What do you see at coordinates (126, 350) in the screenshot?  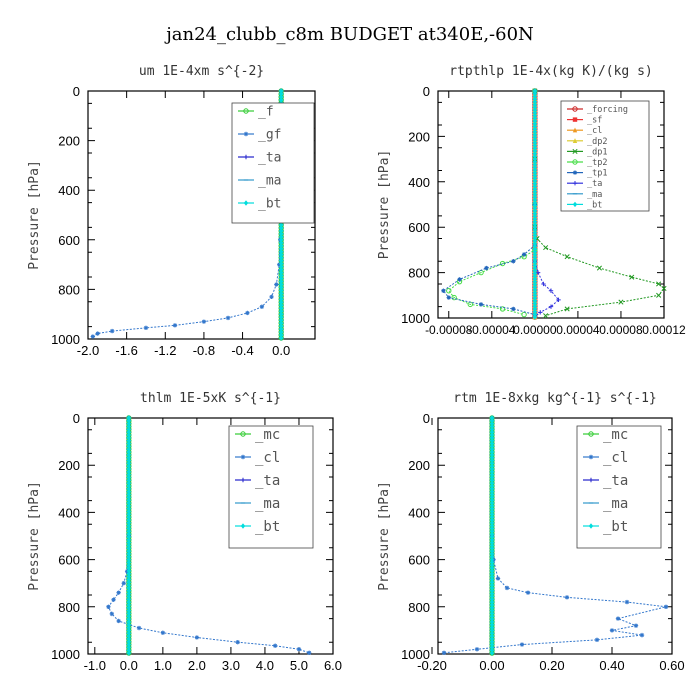 I see `x-tick-label: -1.6` at bounding box center [126, 350].